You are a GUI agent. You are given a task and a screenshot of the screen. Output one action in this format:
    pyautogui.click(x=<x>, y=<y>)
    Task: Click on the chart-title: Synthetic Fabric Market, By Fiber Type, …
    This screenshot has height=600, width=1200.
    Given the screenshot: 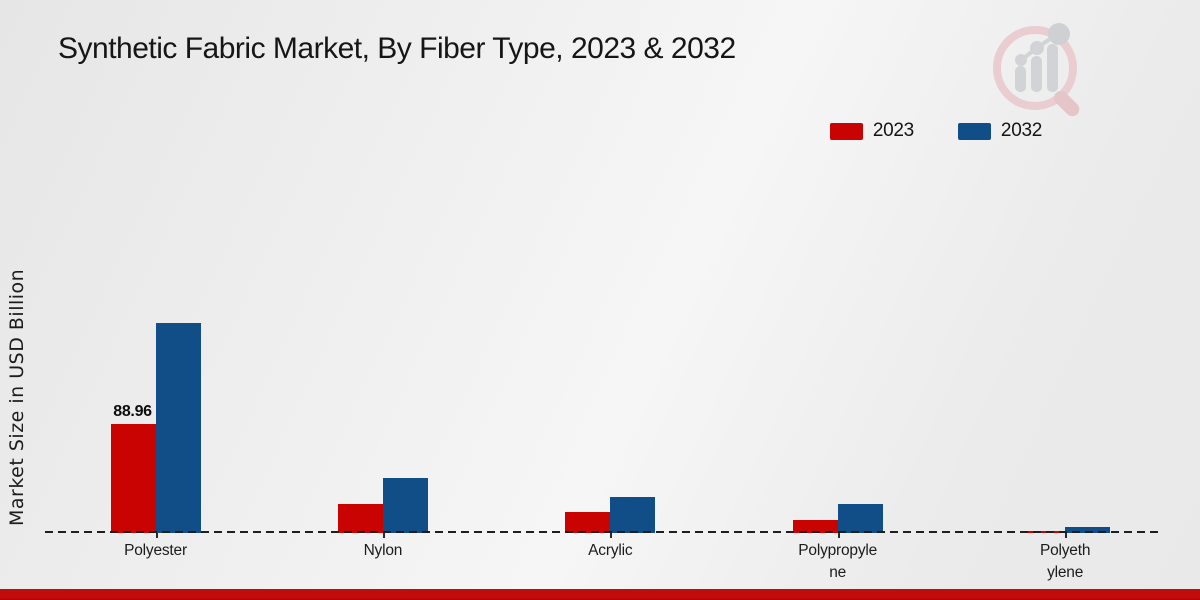 What is the action you would take?
    pyautogui.click(x=397, y=48)
    